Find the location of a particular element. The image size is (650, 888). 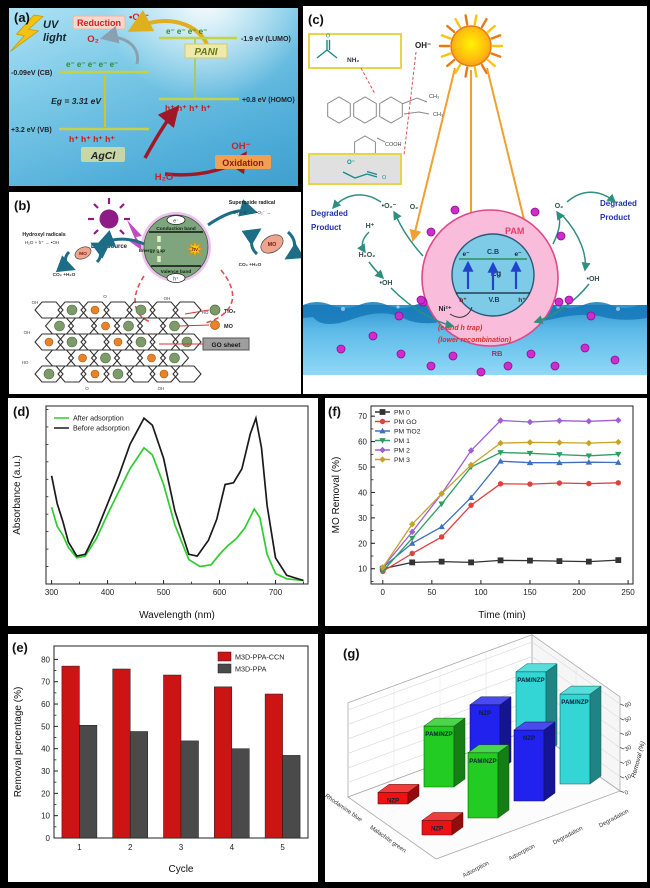

cb-core-label: C.B is located at coordinates (493, 252).